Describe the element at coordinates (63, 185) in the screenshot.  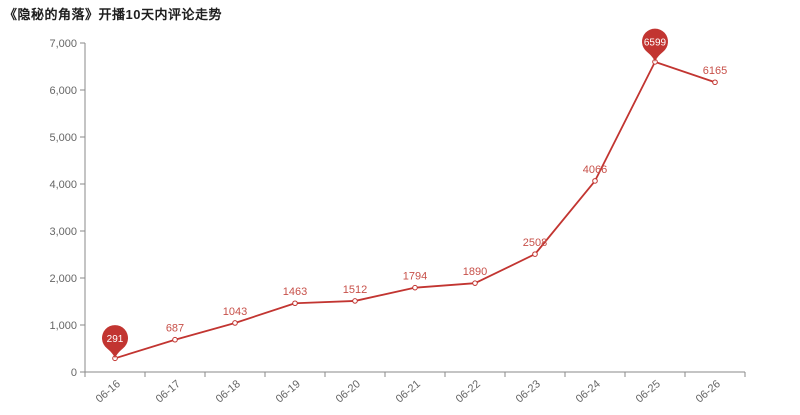
I see `y-axis-label: 4,000` at that location.